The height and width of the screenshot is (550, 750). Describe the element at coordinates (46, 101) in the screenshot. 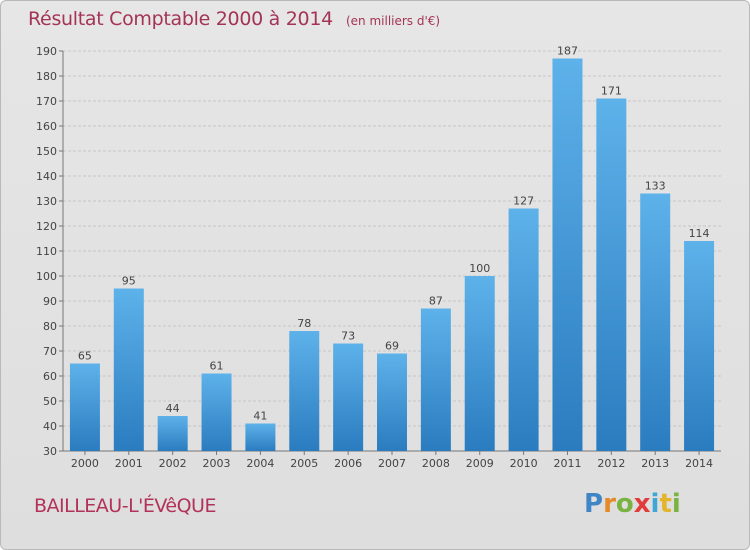

I see `y-tick-label: 170` at that location.